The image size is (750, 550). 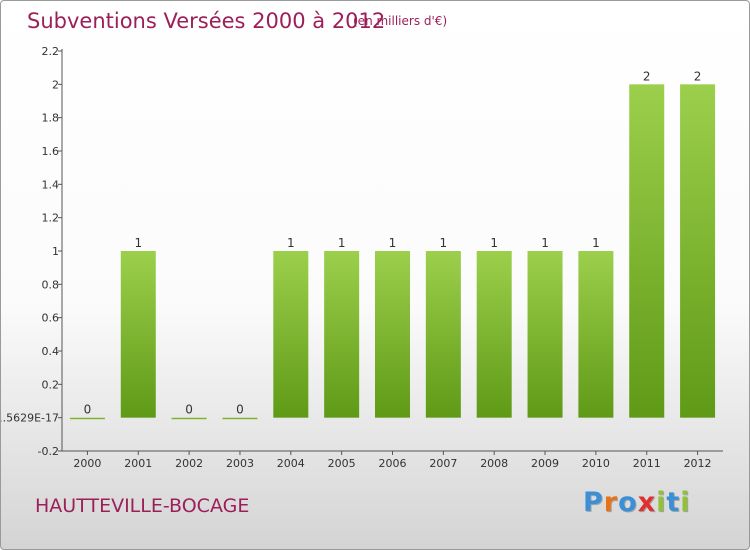 I want to click on x-tick-label: 2010, so click(x=596, y=463).